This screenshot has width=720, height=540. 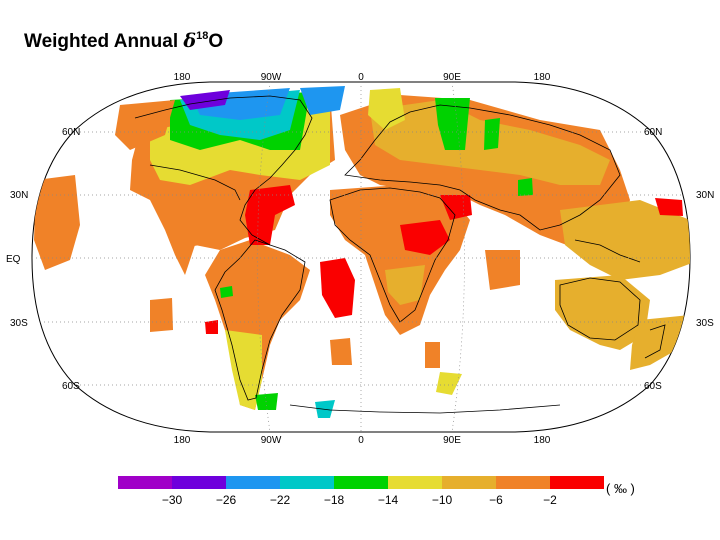 I want to click on lon-labels-top: 180 90W 0 90E 180, so click(x=362, y=77).